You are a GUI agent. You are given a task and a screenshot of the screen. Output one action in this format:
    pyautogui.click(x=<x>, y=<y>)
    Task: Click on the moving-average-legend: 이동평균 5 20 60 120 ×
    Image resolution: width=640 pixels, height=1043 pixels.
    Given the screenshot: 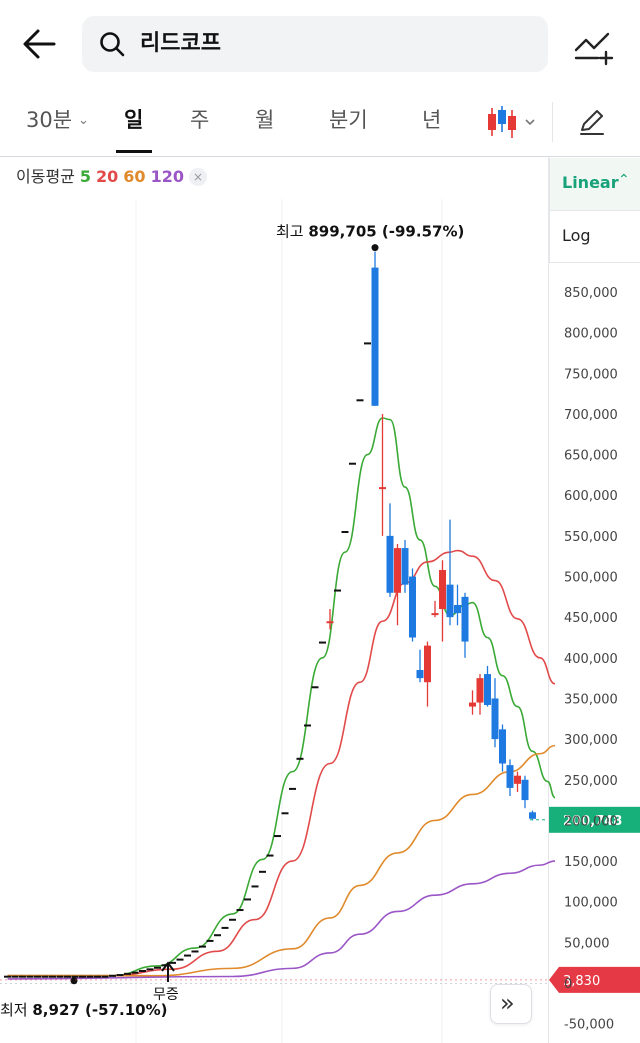 What is the action you would take?
    pyautogui.click(x=114, y=177)
    